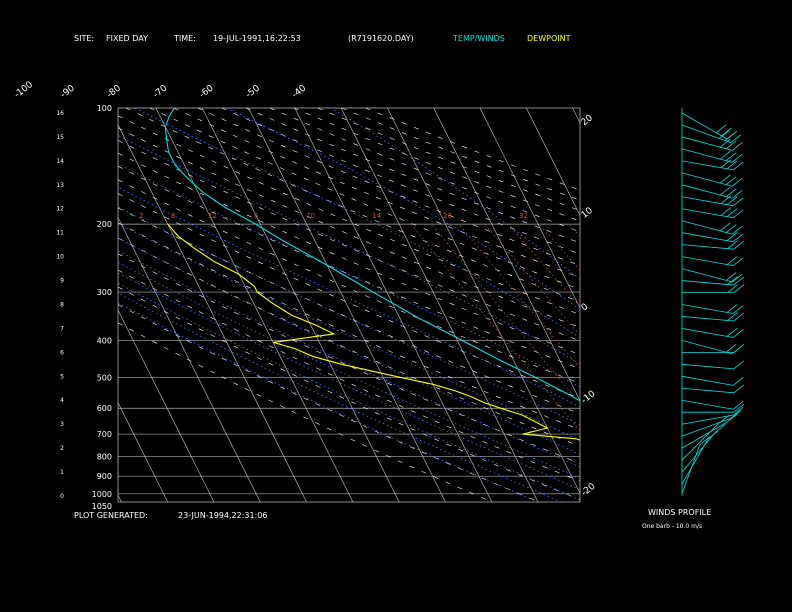 Image resolution: width=792 pixels, height=612 pixels. I want to click on pressure-tick-label: 200, so click(104, 224).